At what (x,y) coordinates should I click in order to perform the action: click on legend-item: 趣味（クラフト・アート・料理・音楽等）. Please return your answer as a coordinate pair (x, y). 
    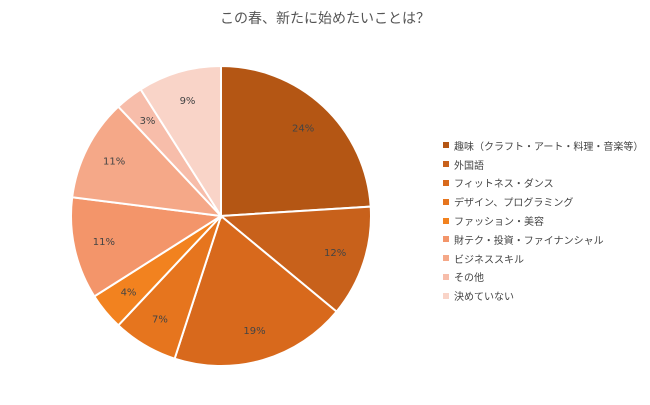
    Looking at the image, I should click on (545, 145).